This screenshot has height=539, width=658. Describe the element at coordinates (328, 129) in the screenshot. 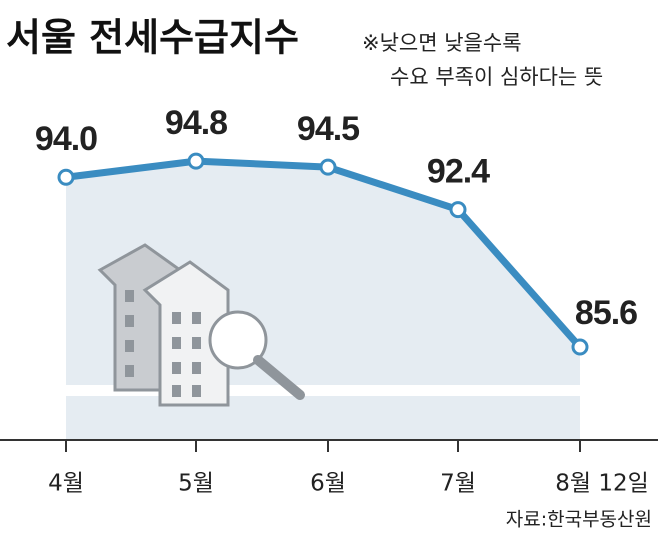

I see `value-label: 94.5` at that location.